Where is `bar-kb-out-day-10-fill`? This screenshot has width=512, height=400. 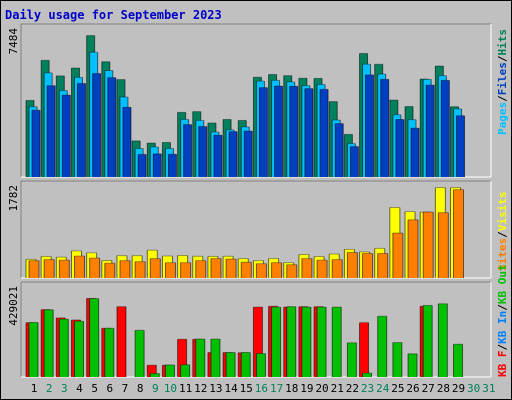 bar-kb-out-day-10-fill is located at coordinates (170, 370).